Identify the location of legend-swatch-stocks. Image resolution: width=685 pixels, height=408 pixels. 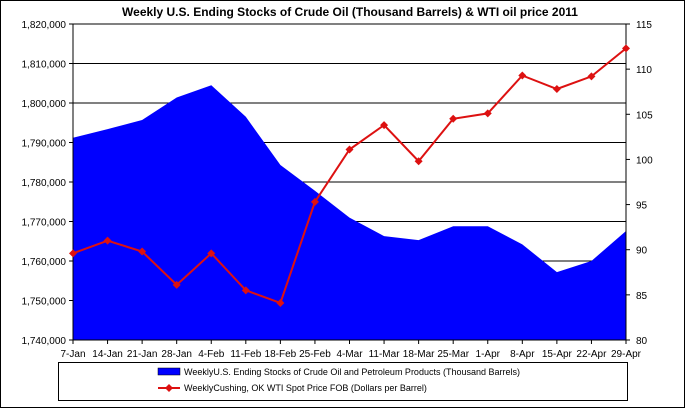
(169, 371).